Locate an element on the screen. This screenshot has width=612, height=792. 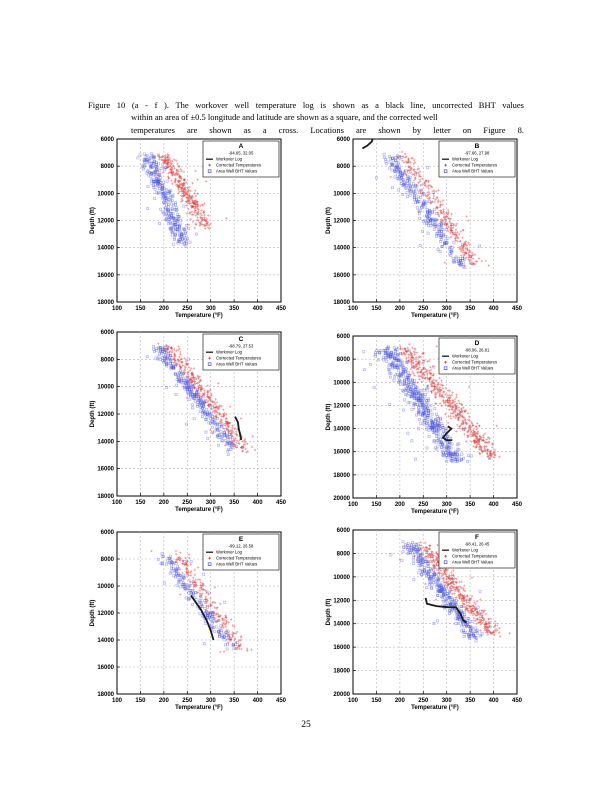
data-layer is located at coordinates (201, 601).